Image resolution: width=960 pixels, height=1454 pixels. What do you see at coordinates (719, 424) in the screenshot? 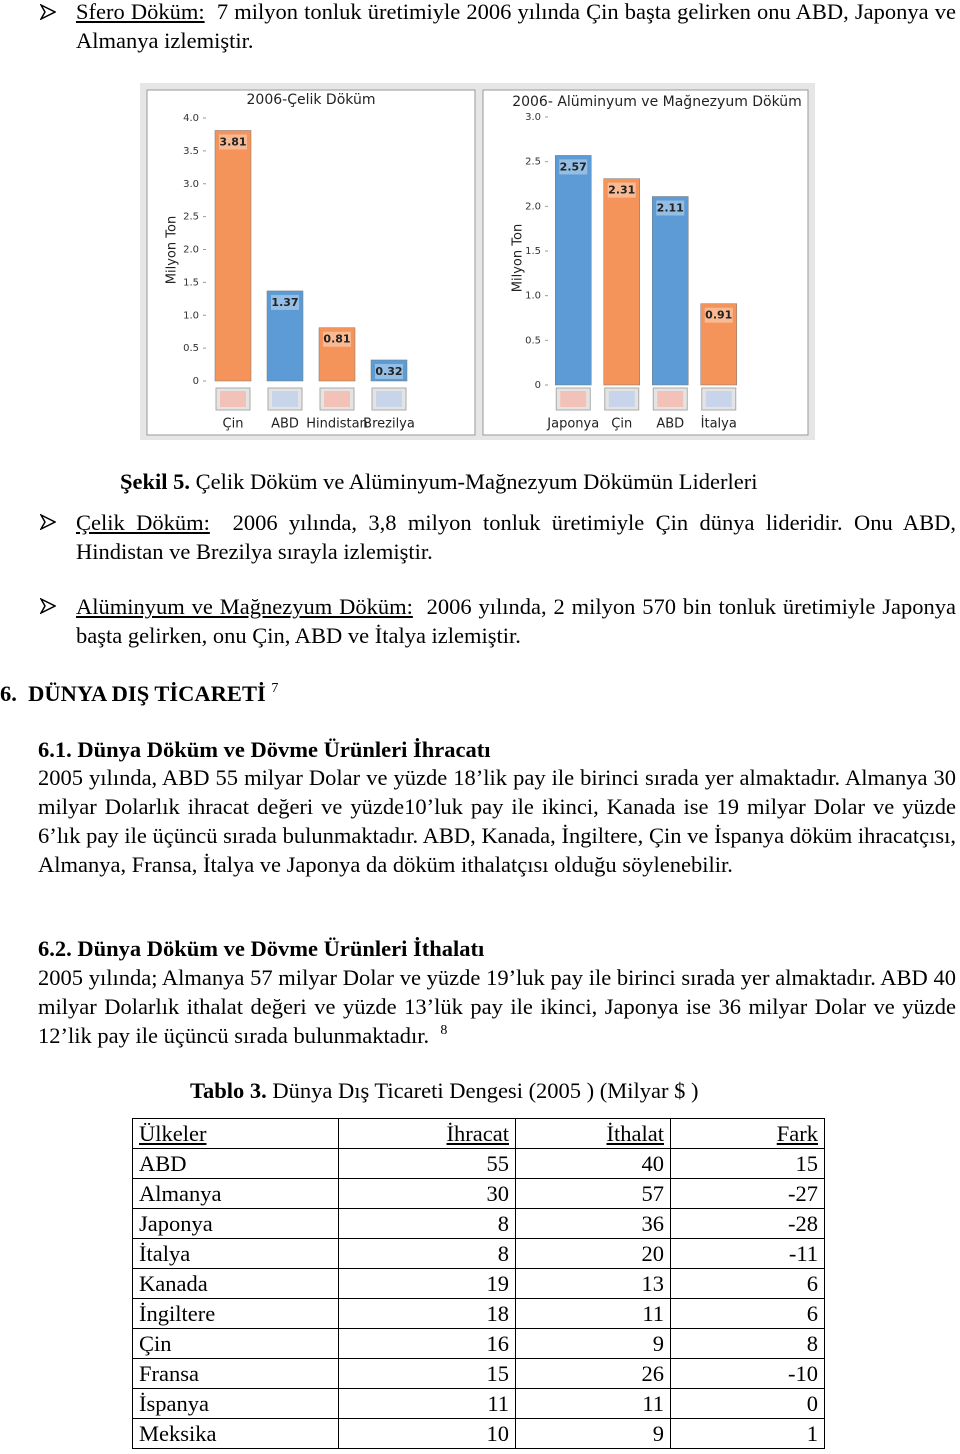
I see `x-tick-label: İtalya` at bounding box center [719, 424].